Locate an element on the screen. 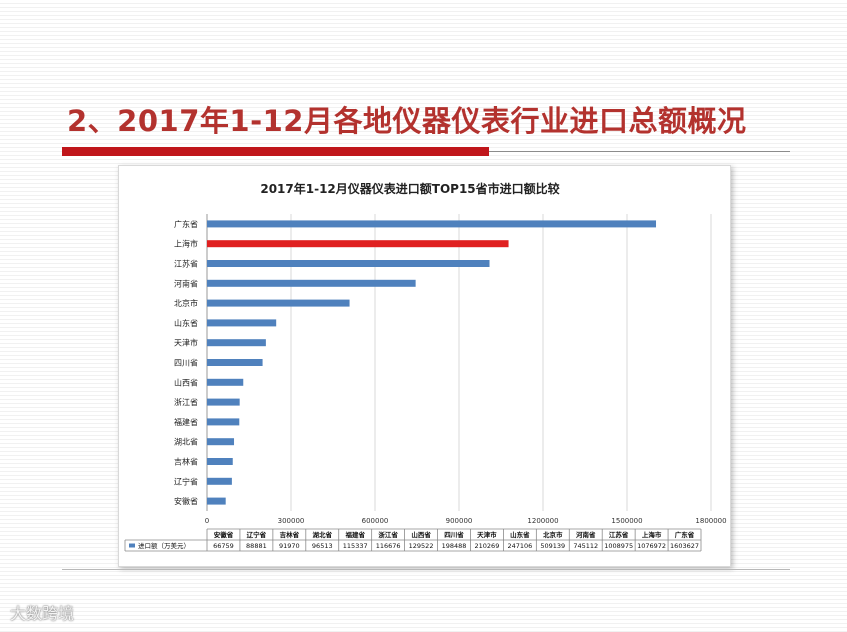 This screenshot has width=847, height=632. table-header-cell: 上海市 is located at coordinates (652, 534).